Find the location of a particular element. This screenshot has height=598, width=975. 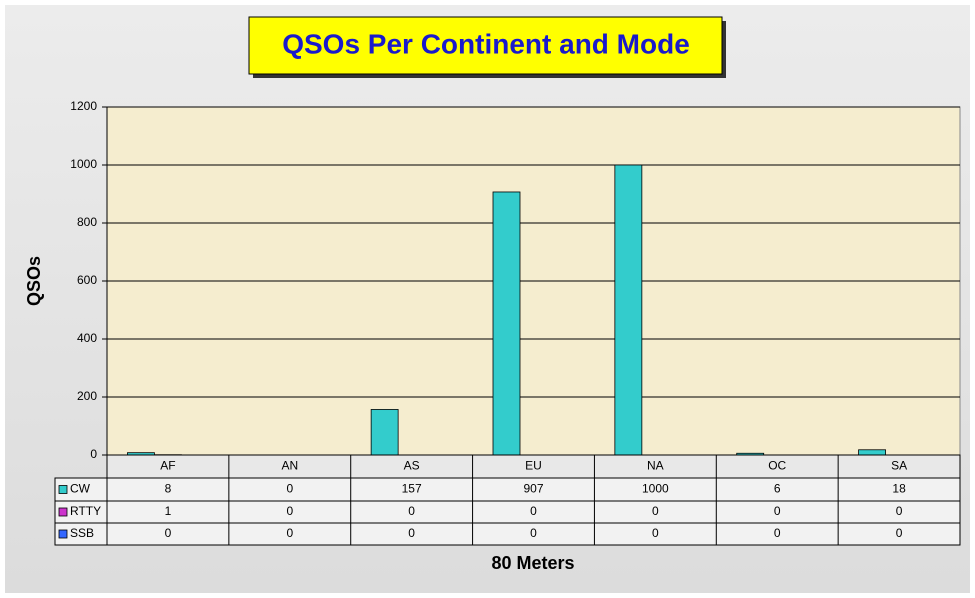

table-value: 18 is located at coordinates (899, 489).